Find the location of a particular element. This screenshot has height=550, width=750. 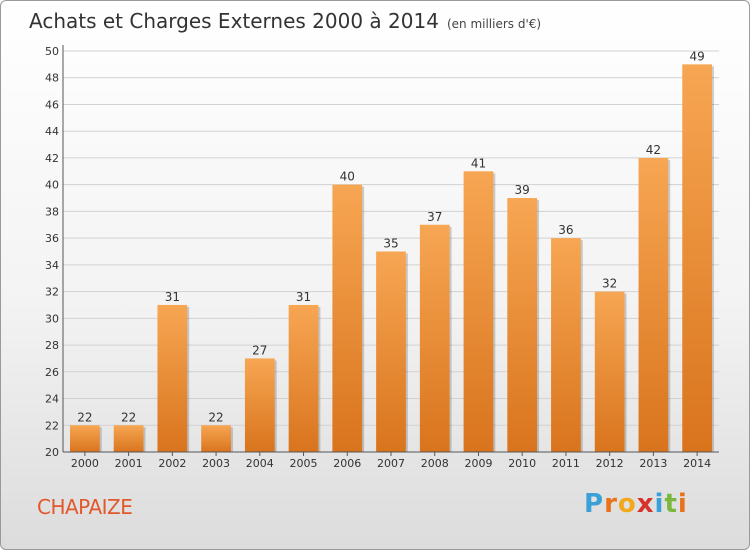

proxiti-logo: Proxiti is located at coordinates (636, 504).